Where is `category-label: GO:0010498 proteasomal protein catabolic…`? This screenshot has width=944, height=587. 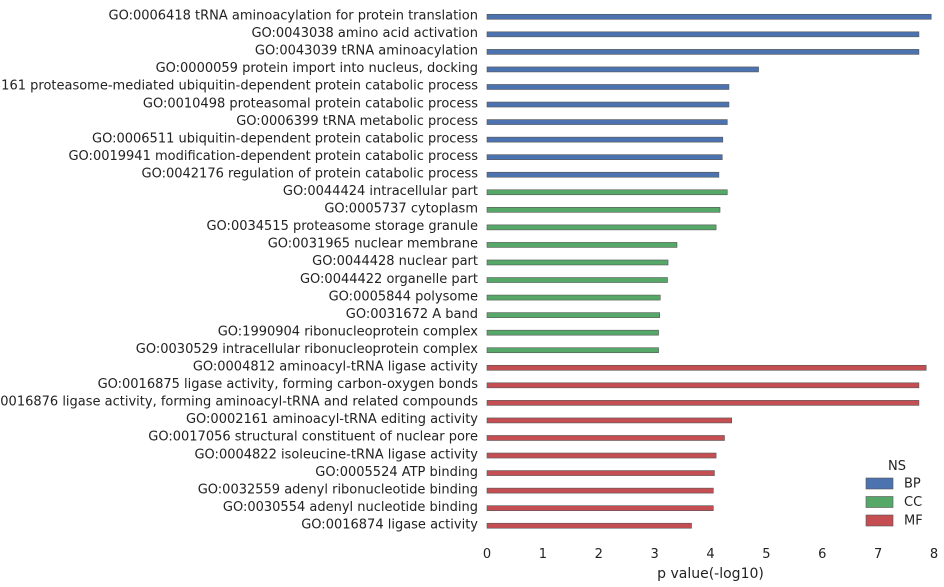
category-label: GO:0010498 proteasomal protein catabolic… is located at coordinates (310, 103).